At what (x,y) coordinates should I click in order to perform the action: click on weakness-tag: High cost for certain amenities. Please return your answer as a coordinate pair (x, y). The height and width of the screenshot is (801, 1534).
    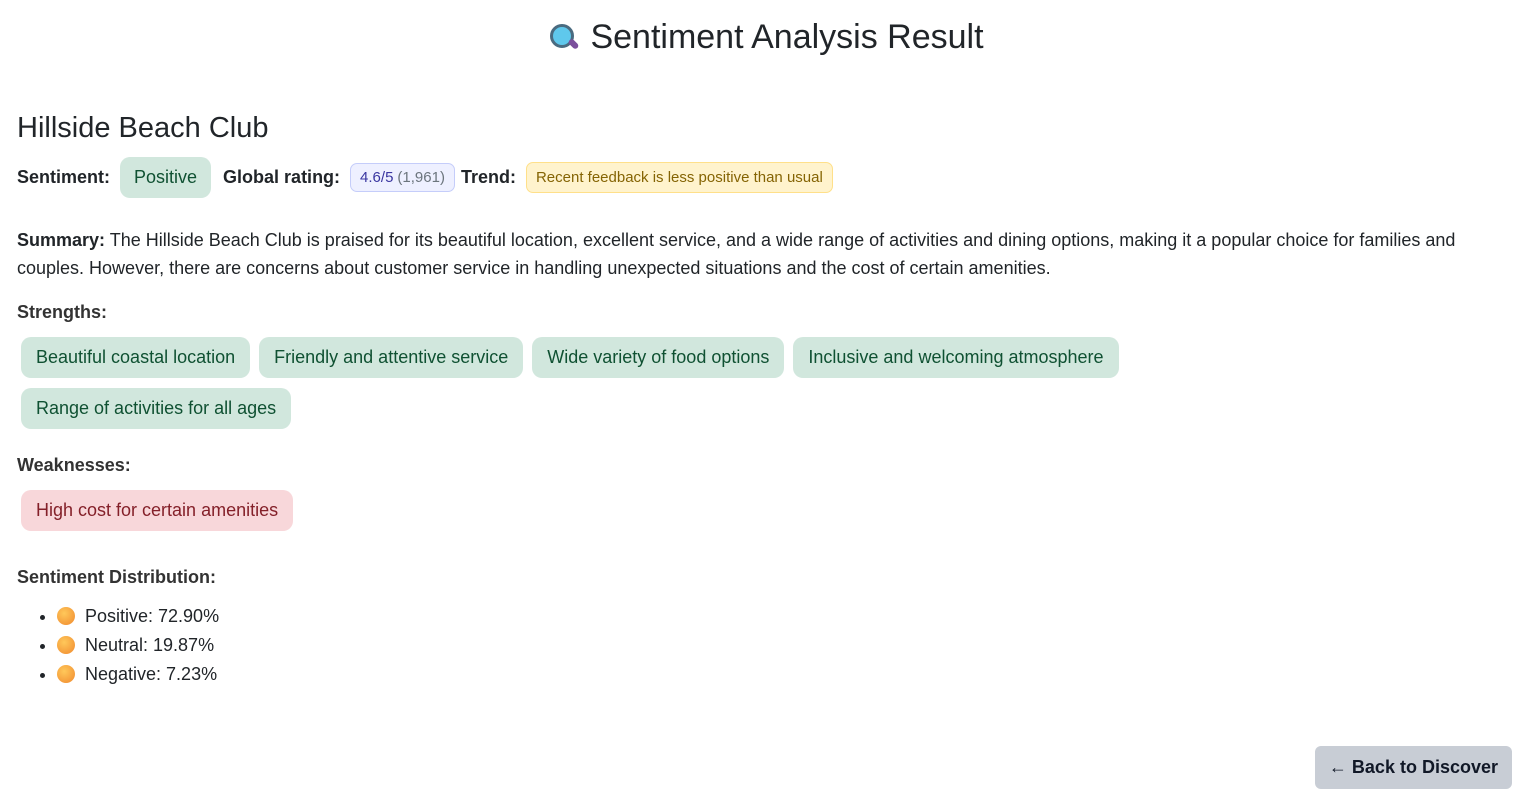
    Looking at the image, I should click on (157, 510).